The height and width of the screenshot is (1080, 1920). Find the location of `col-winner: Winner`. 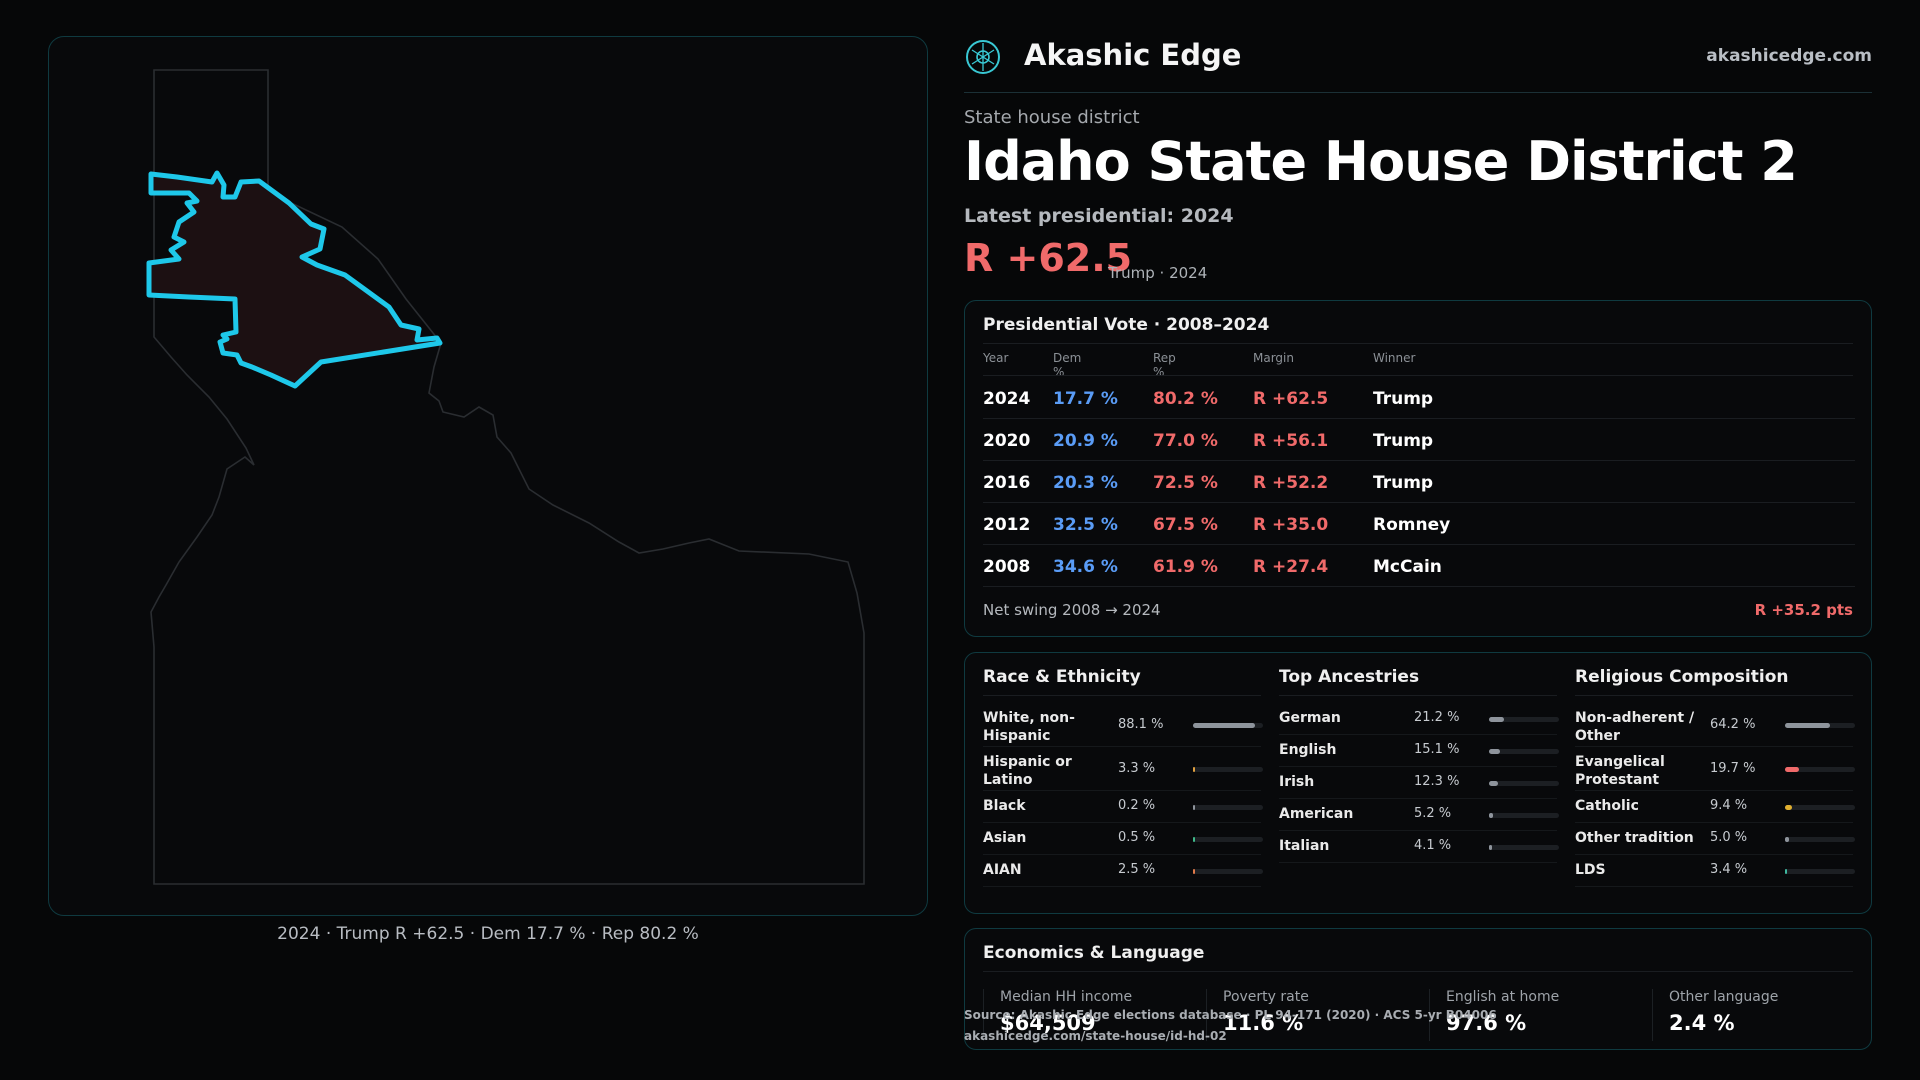

col-winner: Winner is located at coordinates (1394, 358).